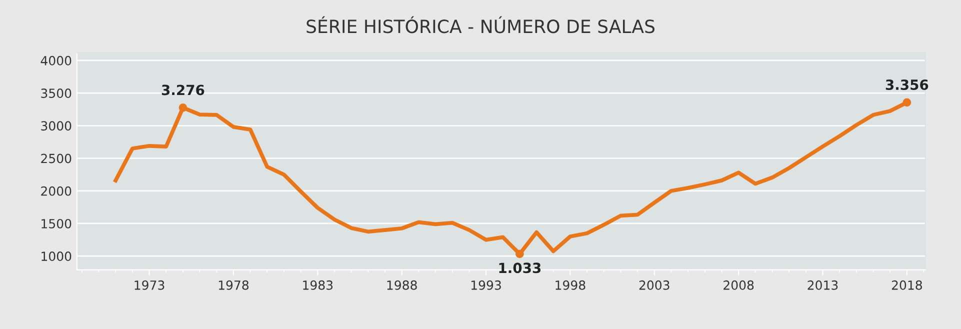 Image resolution: width=961 pixels, height=329 pixels. Describe the element at coordinates (520, 268) in the screenshot. I see `data-label: 1.033` at that location.